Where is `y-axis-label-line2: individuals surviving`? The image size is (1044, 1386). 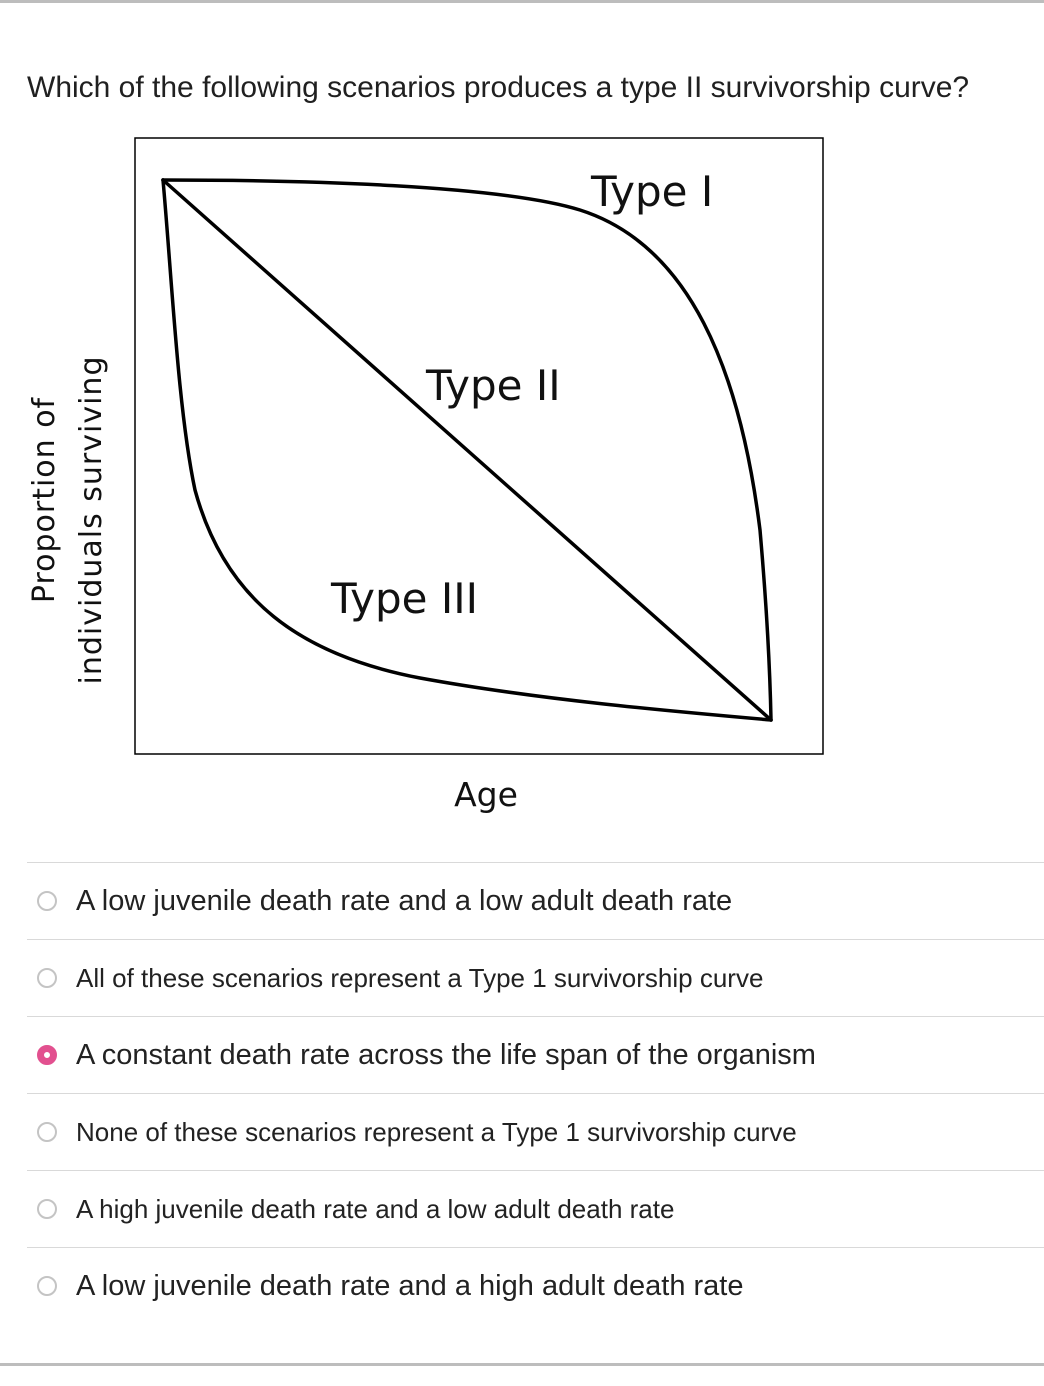
y-axis-label-line2: individuals surviving is located at coordinates (91, 520).